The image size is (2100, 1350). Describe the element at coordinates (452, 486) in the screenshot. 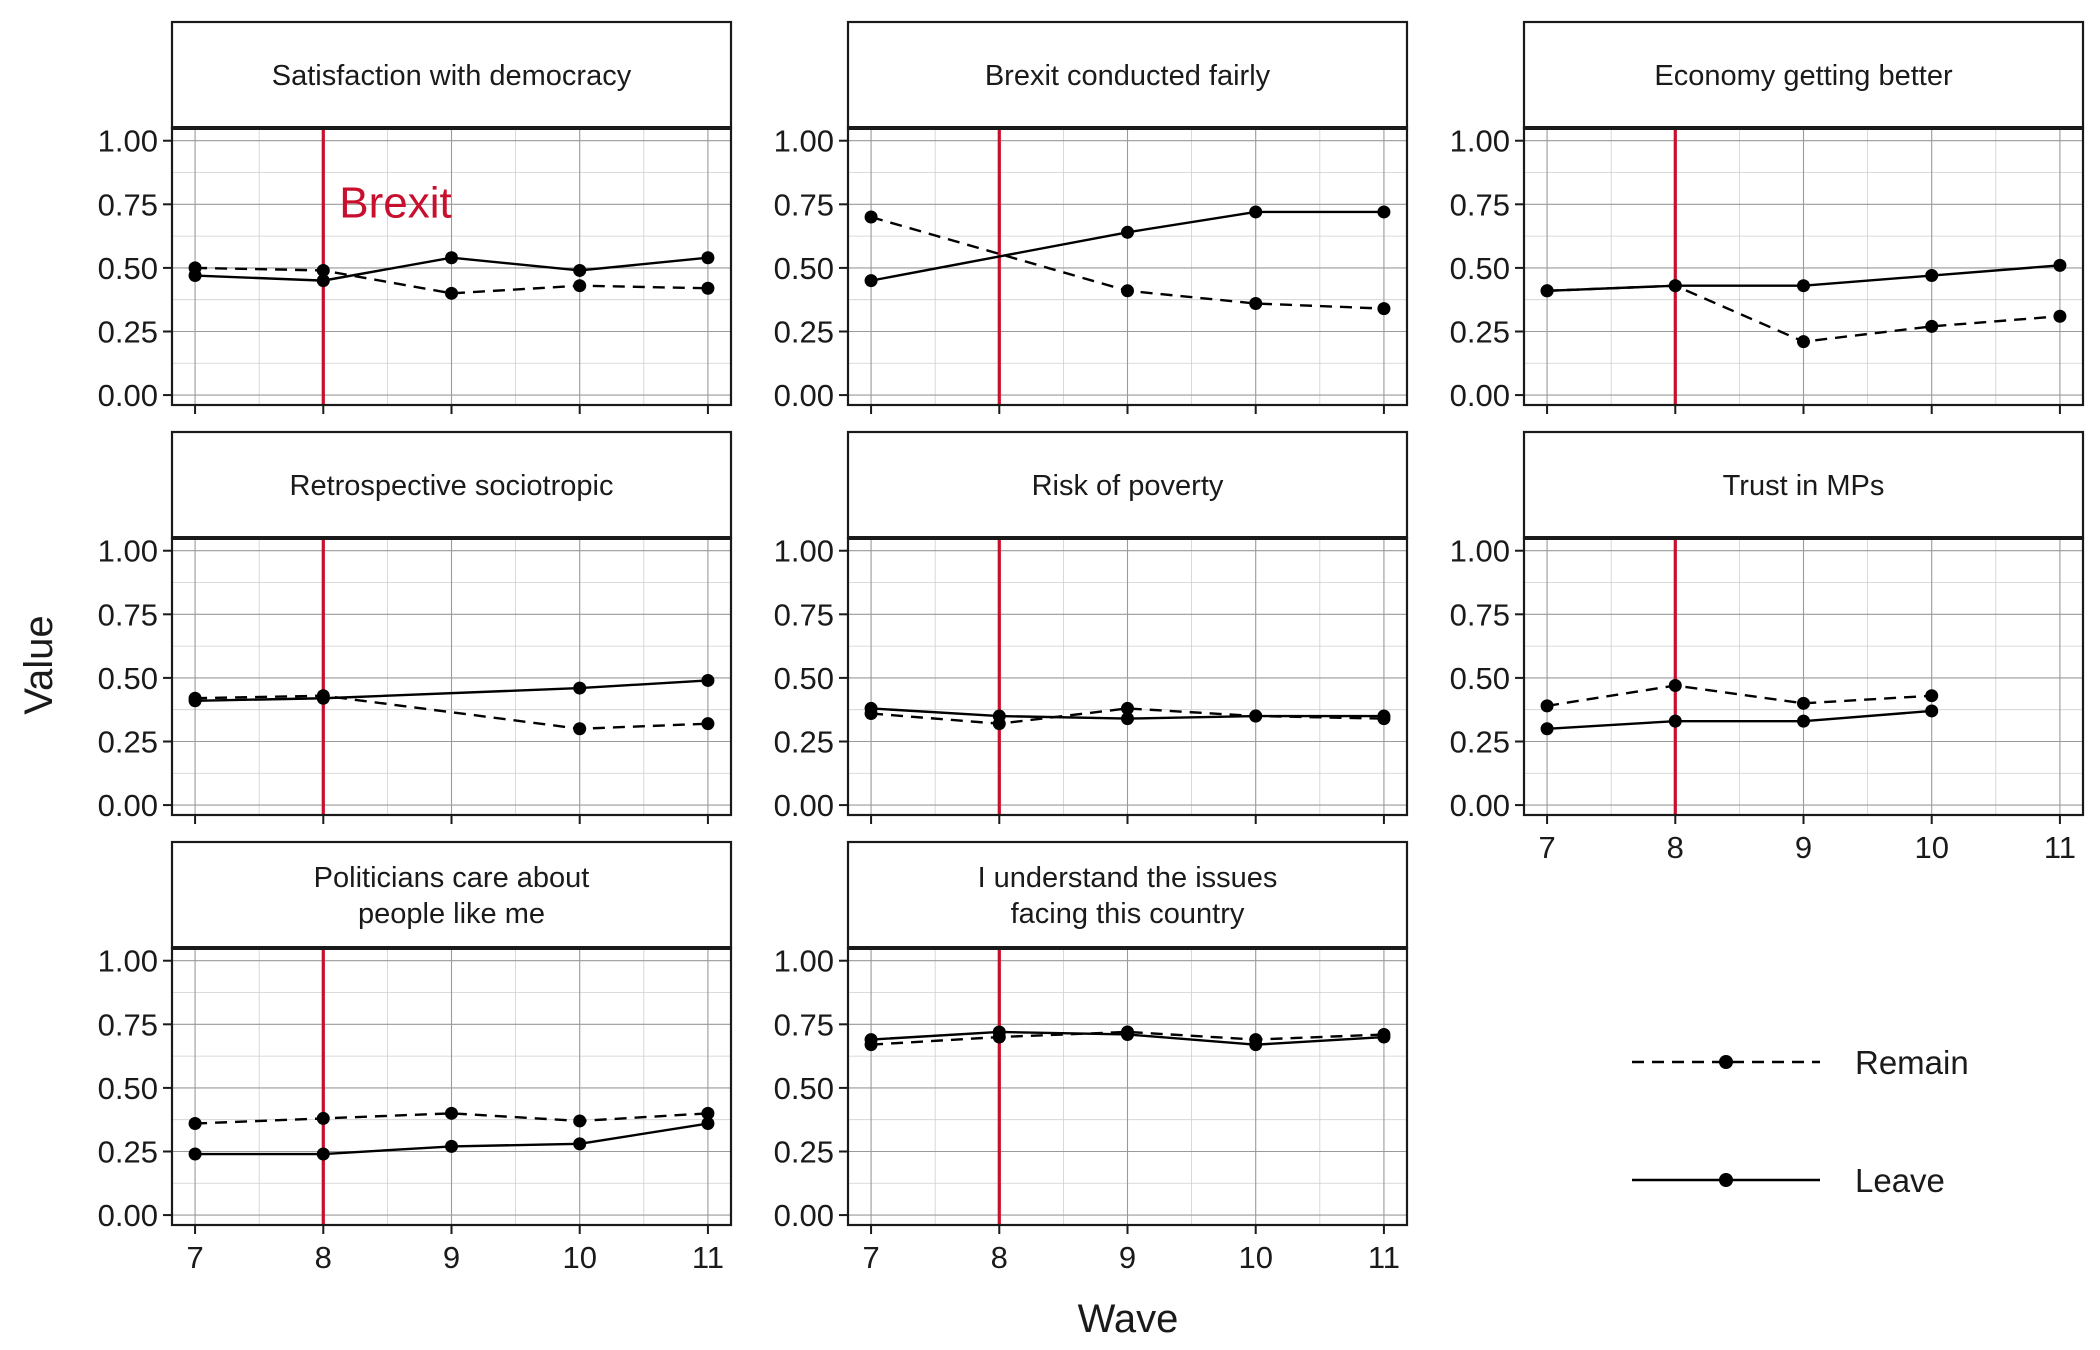

I see `strip-title: Retrospective sociotropic` at that location.